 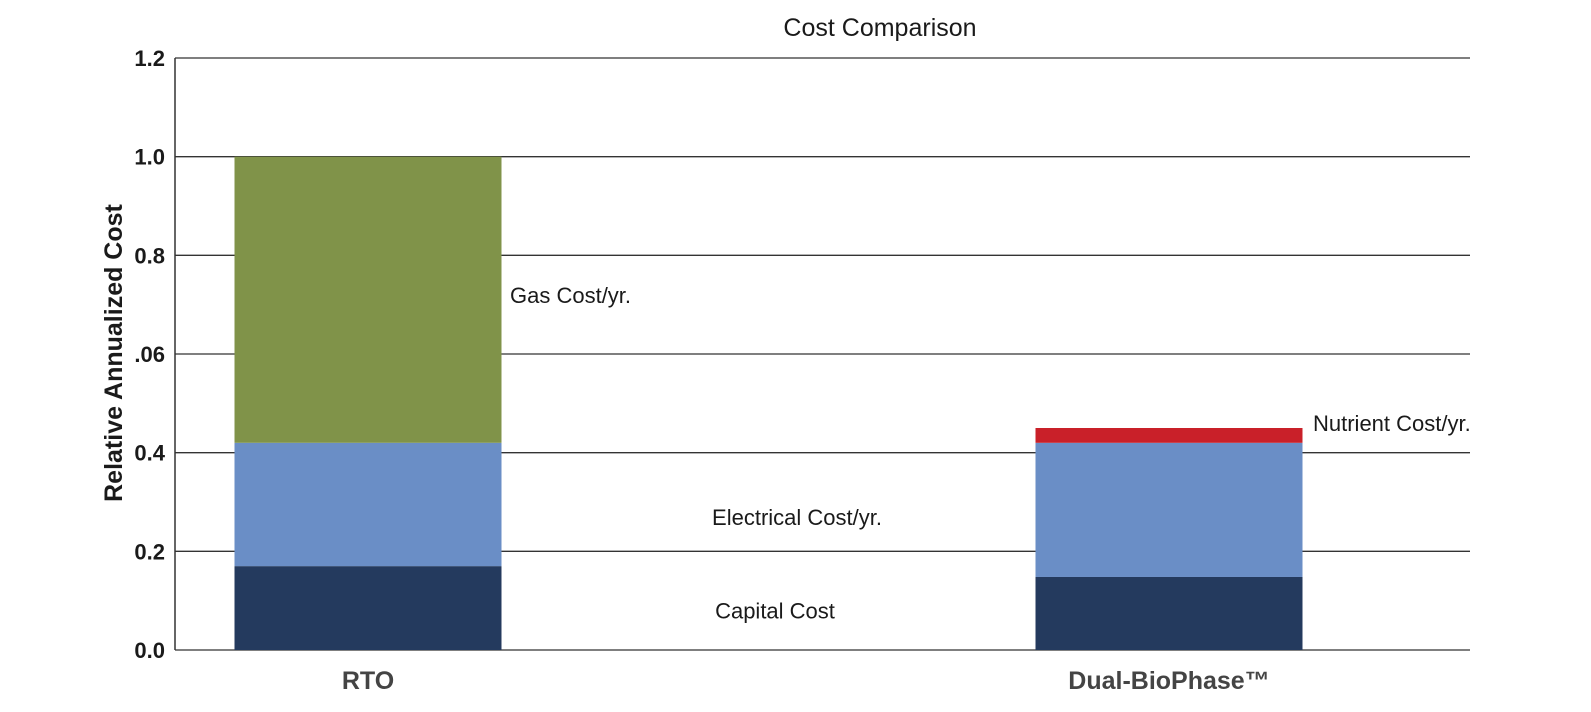 I want to click on segment-annotation: Electrical Cost/yr., so click(x=797, y=517).